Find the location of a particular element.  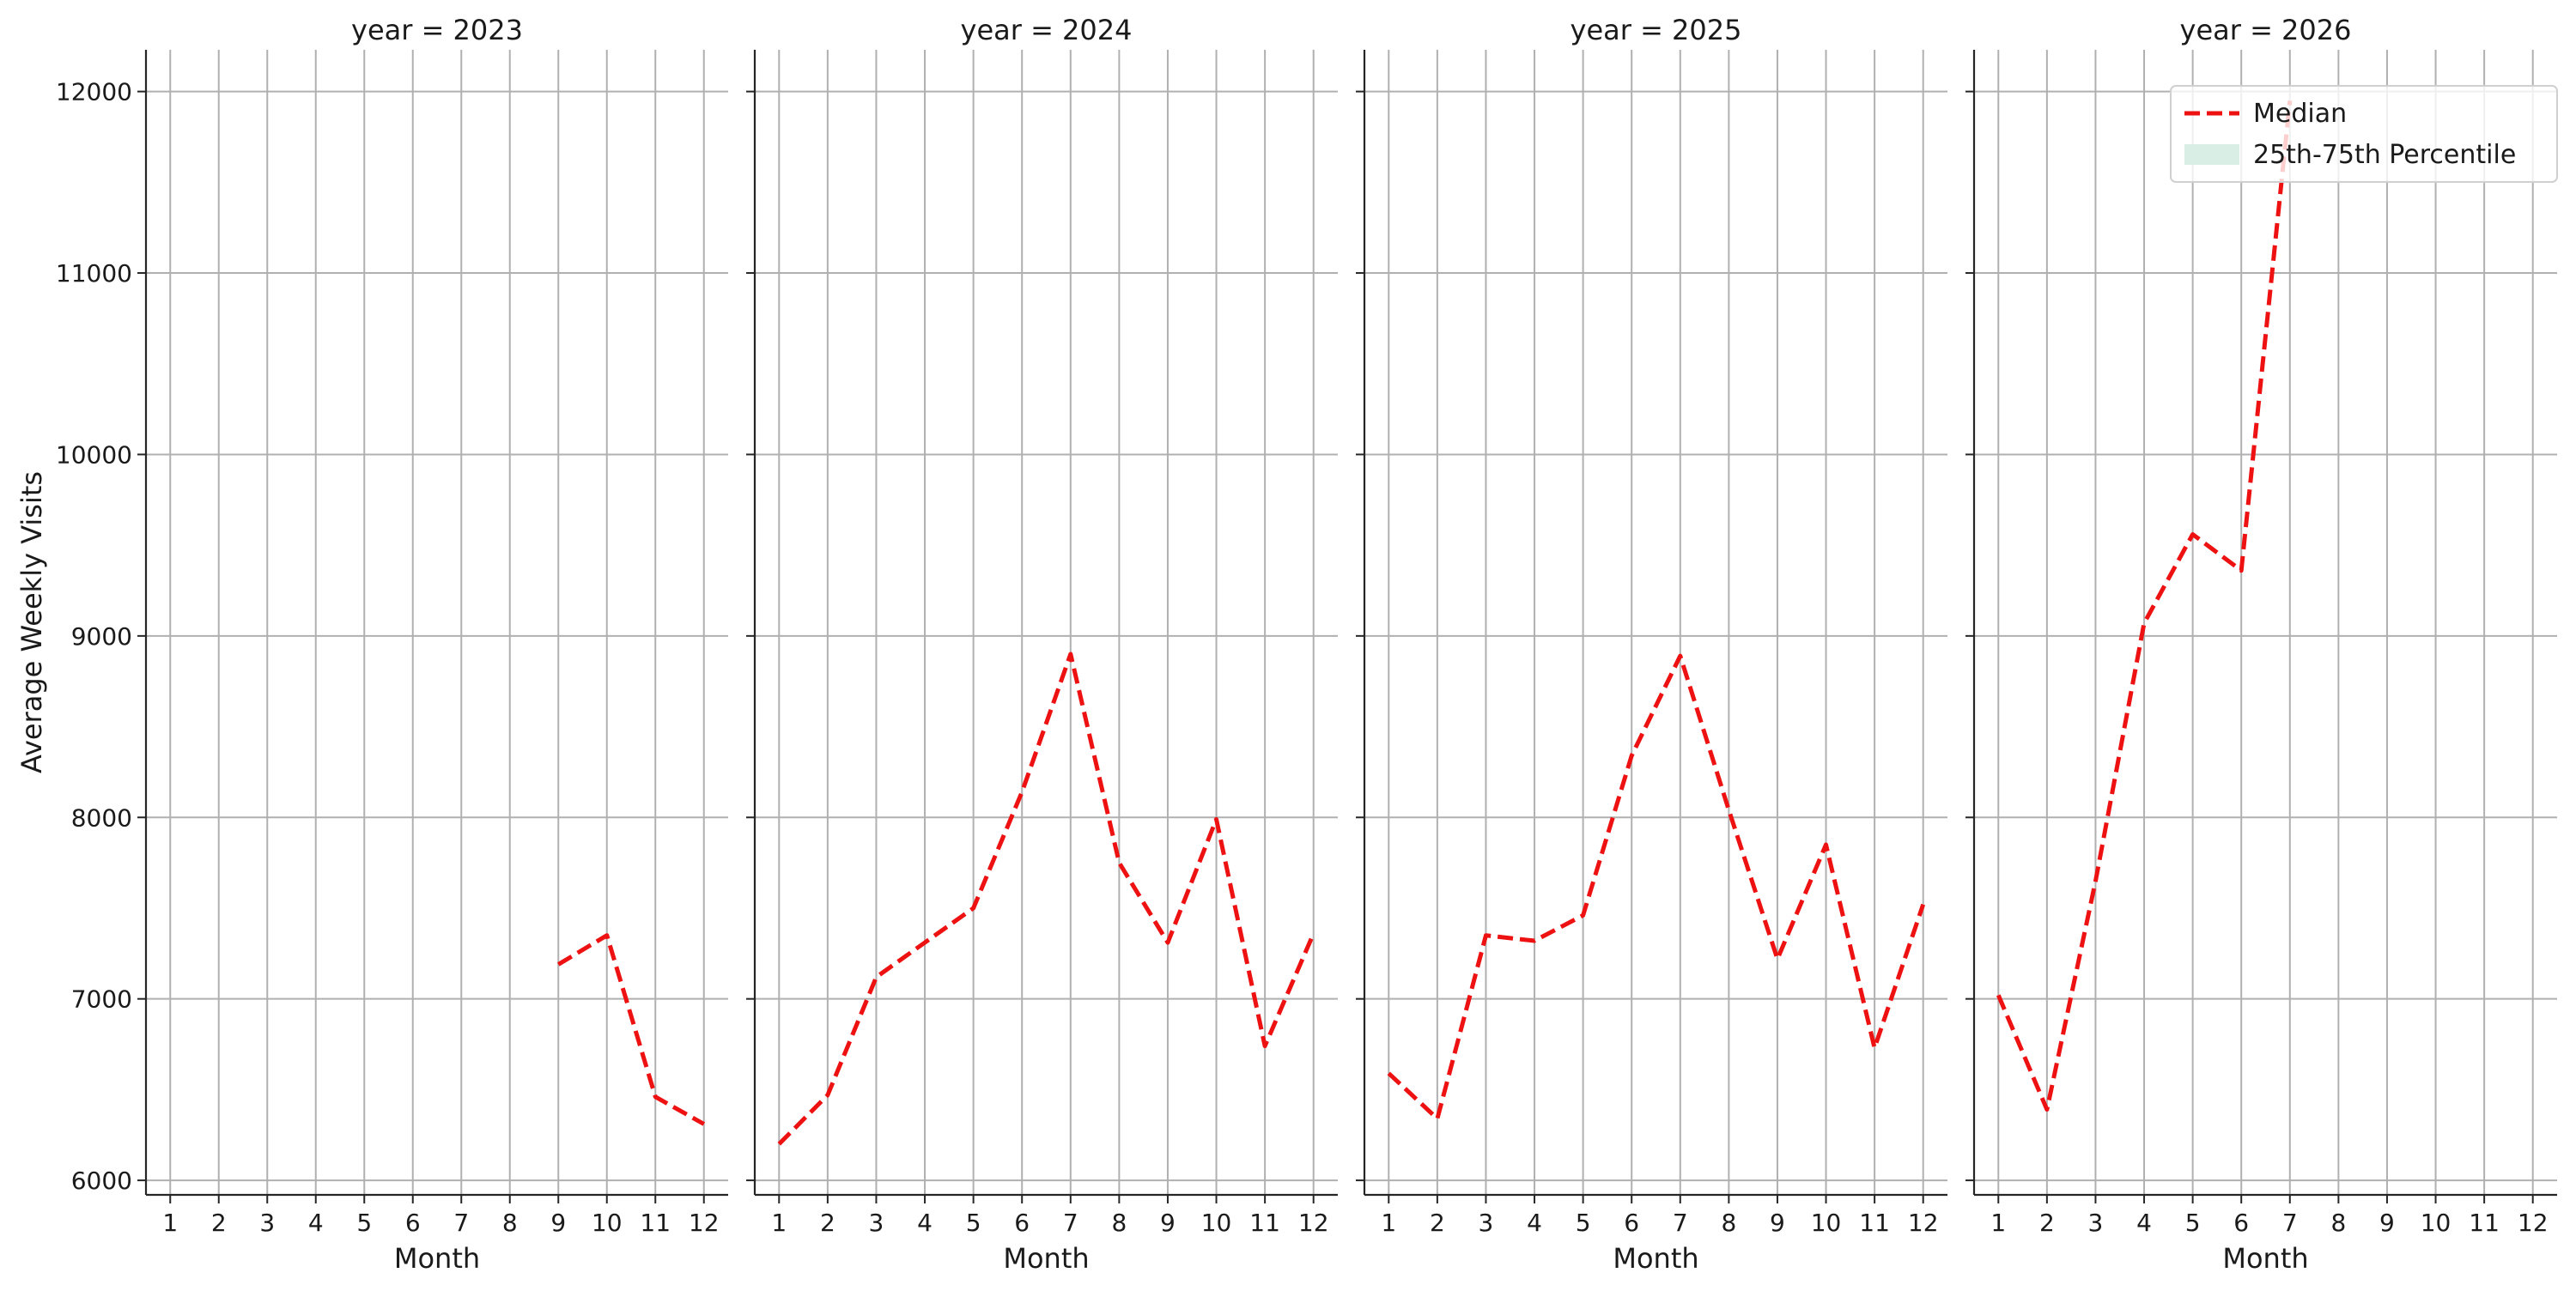

legend: Median 25th-75th Percentile is located at coordinates (2364, 134).